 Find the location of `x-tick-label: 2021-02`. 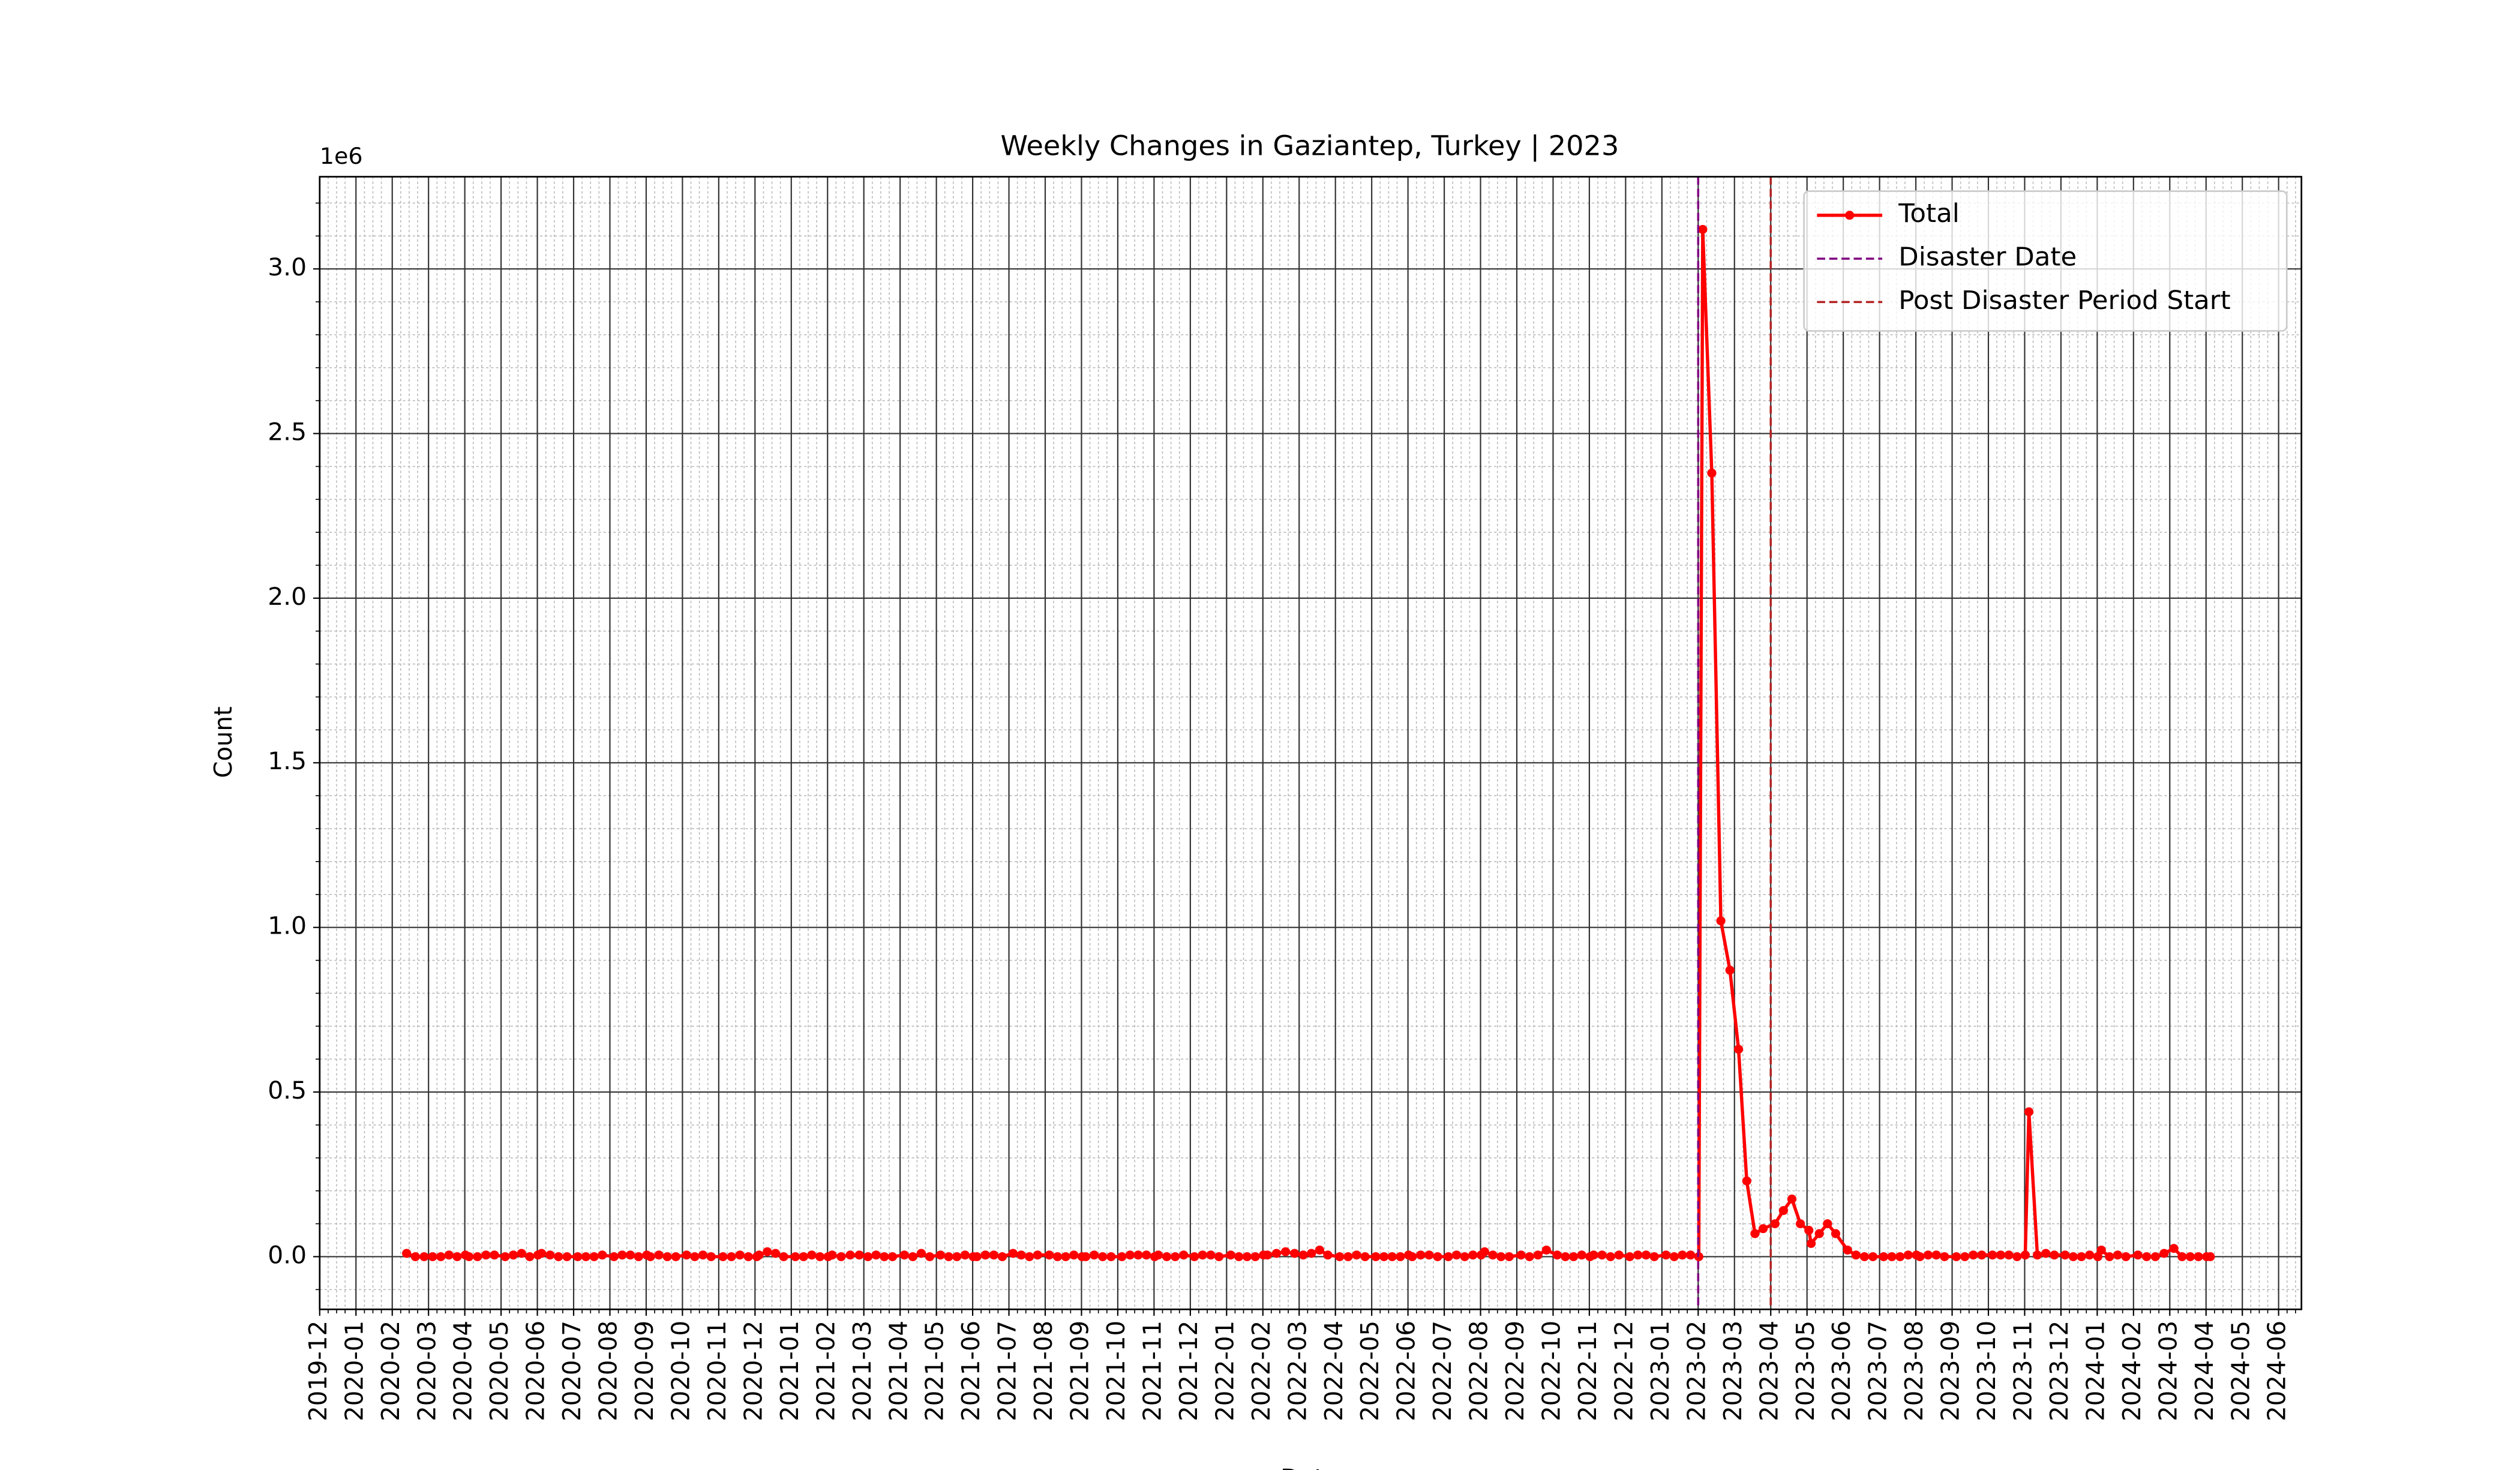

x-tick-label: 2021-02 is located at coordinates (826, 1371).